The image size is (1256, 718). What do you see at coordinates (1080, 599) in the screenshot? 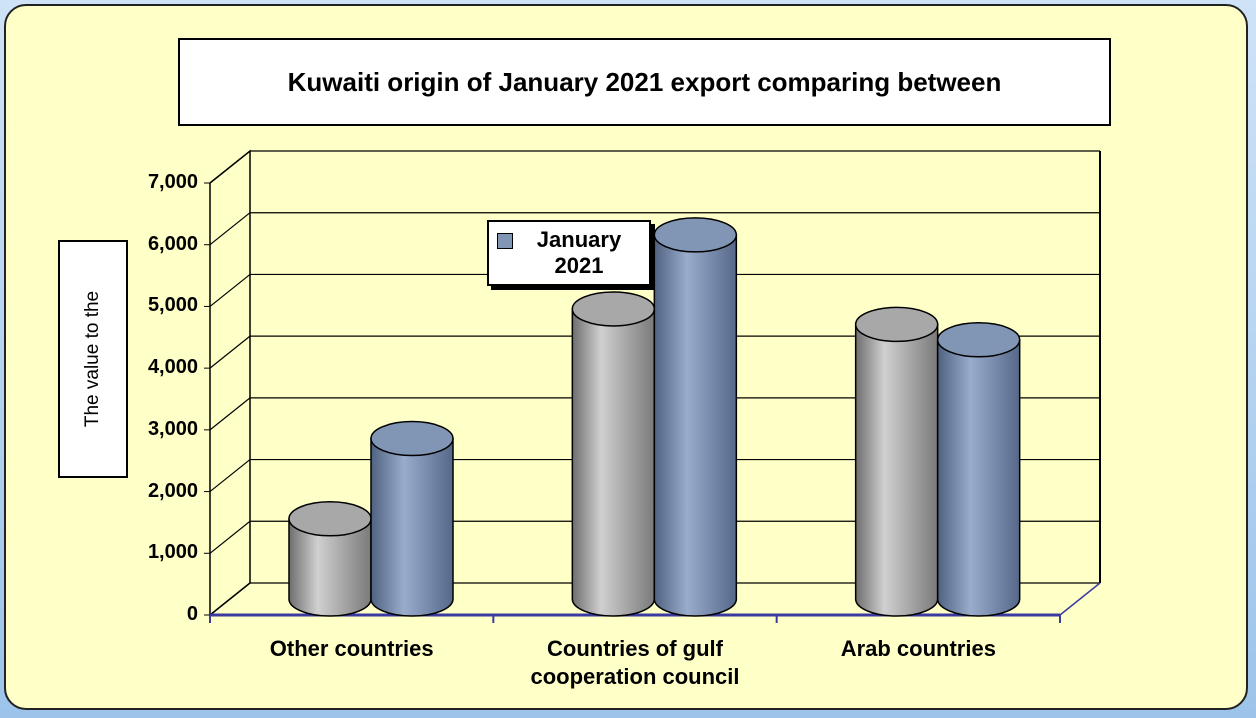
I see `floor-edge` at bounding box center [1080, 599].